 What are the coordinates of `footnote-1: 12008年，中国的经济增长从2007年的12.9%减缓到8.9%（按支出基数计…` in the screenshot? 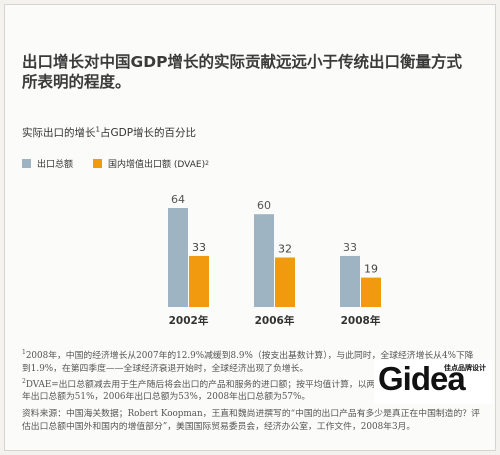 It's located at (252, 361).